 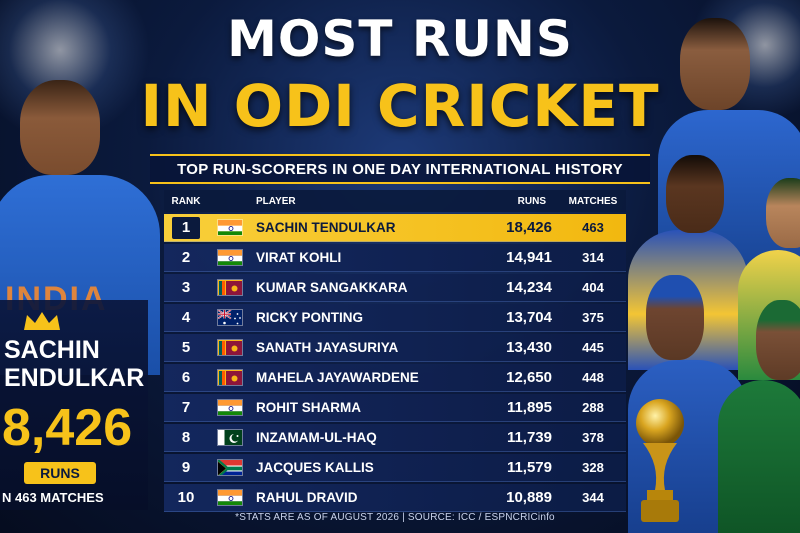 What do you see at coordinates (395, 498) in the screenshot?
I see `table-row: 10 RAHUL DRAVID 10,889 344` at bounding box center [395, 498].